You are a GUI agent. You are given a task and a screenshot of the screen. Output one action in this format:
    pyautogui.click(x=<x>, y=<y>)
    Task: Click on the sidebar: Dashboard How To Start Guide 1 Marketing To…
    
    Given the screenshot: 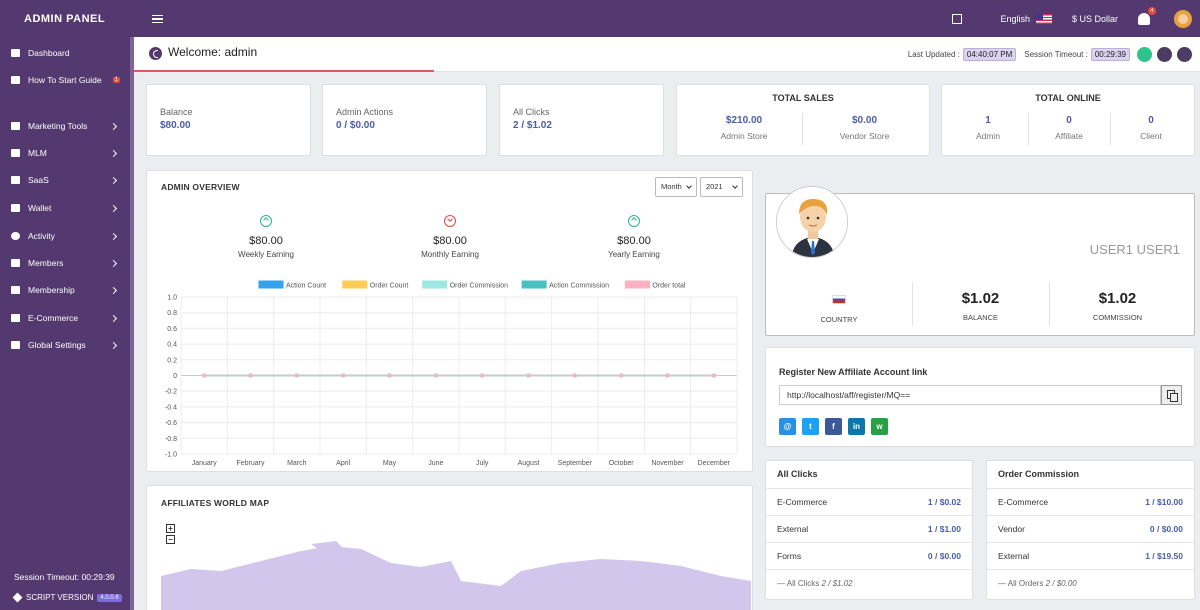 What is the action you would take?
    pyautogui.click(x=67, y=323)
    